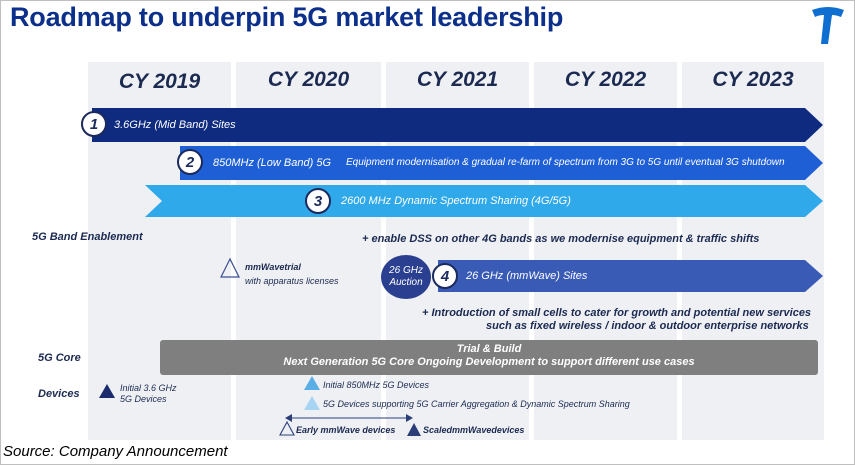  I want to click on core-line: Trial & Build, so click(489, 349).